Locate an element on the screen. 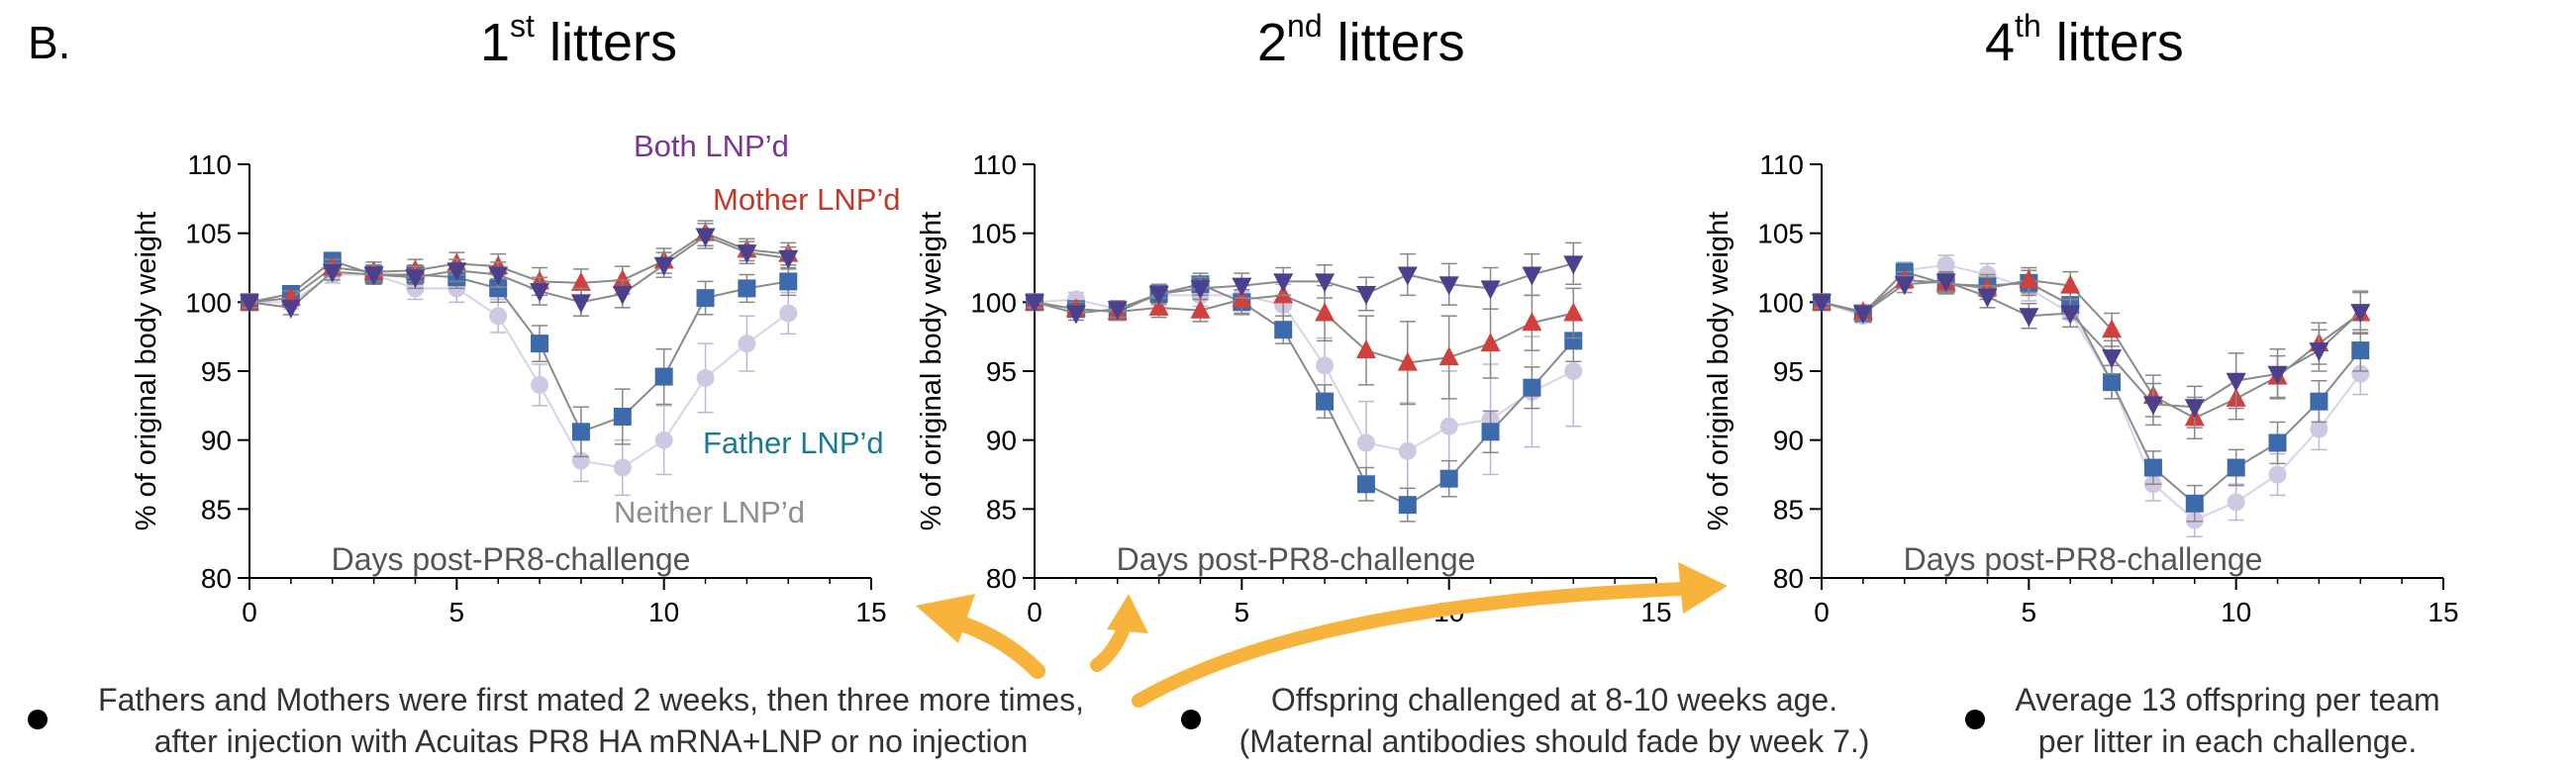 This screenshot has height=766, width=2576. series-father is located at coordinates (2091, 393).